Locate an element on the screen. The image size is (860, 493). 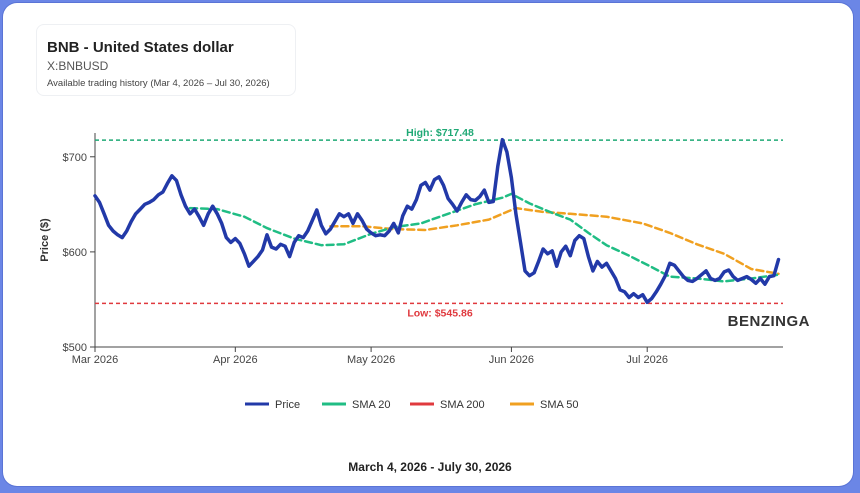
x-tick-label: Apr 2026 is located at coordinates (235, 360).